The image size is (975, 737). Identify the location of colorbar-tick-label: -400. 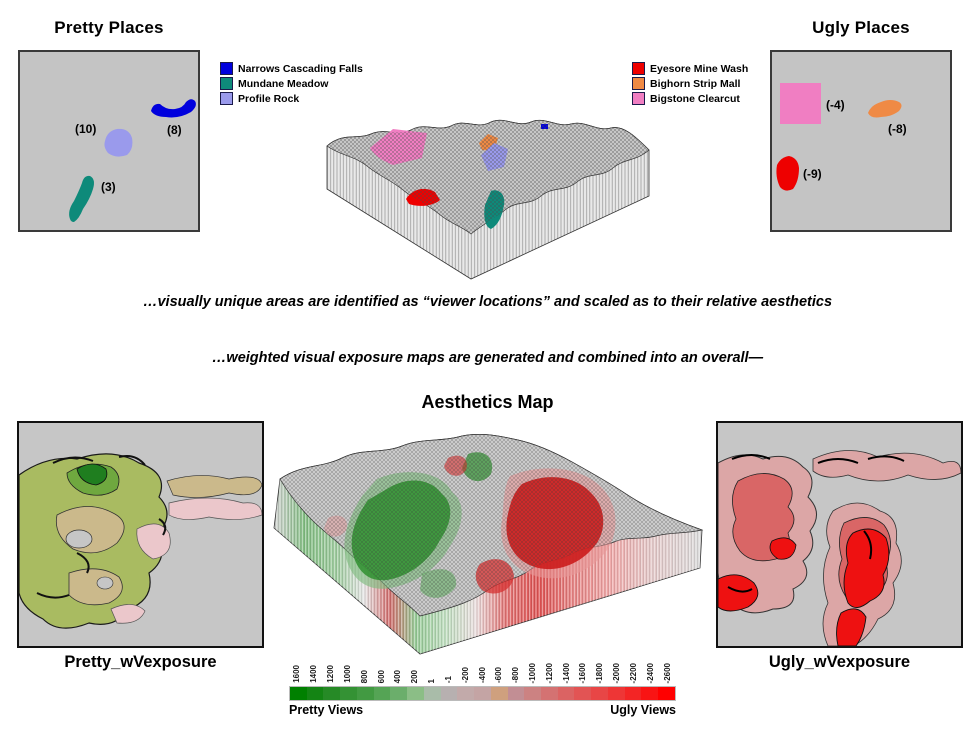
(482, 674).